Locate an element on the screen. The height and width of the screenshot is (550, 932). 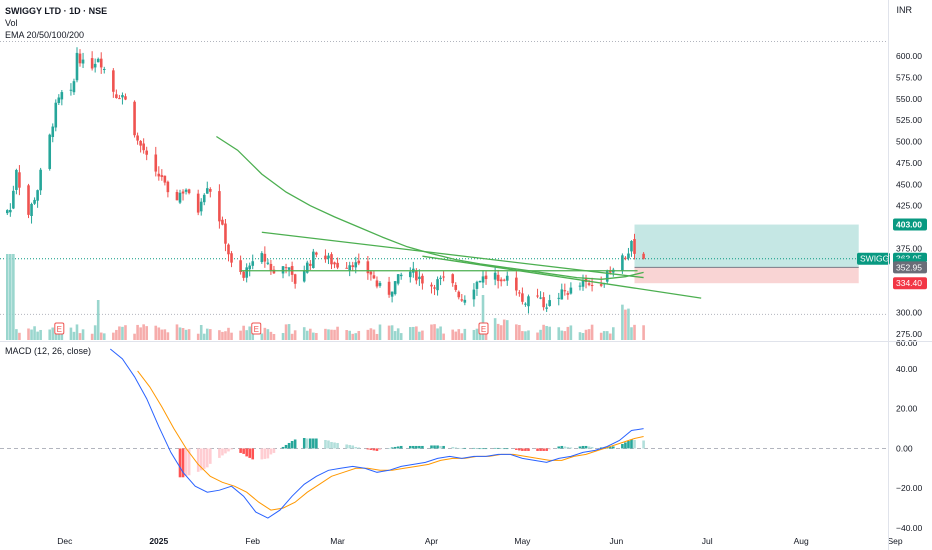
stop-zone is located at coordinates (746, 275).